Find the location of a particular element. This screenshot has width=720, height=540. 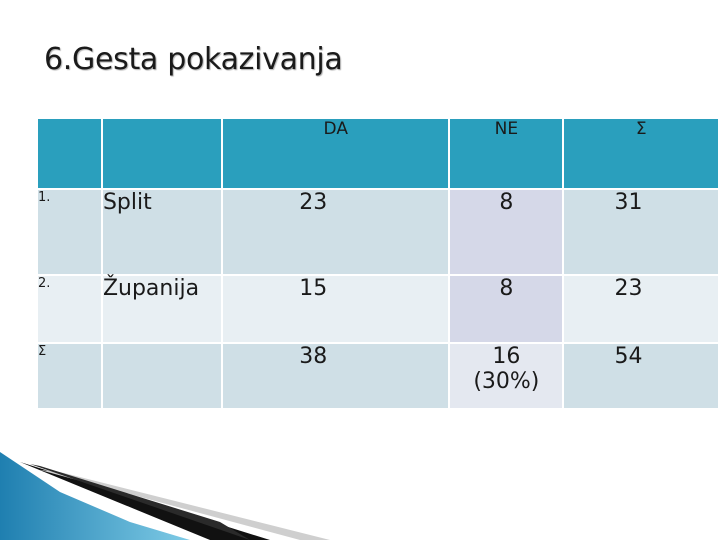

table-header-row: DA NE Σ is located at coordinates (378, 153).